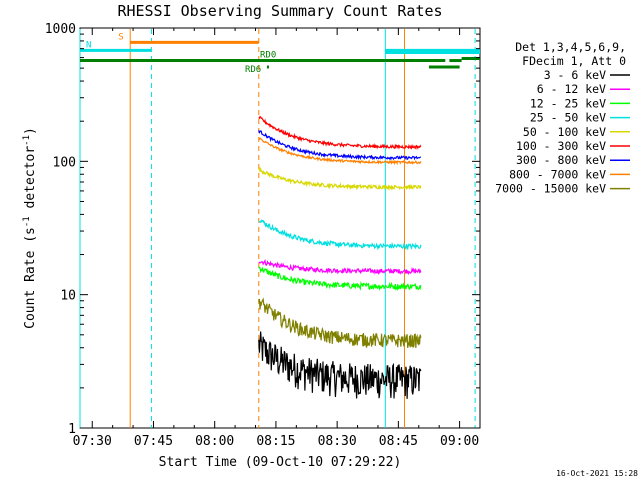 Image resolution: width=640 pixels, height=480 pixels. Describe the element at coordinates (253, 70) in the screenshot. I see `flag-label-rd6: RD6` at that location.